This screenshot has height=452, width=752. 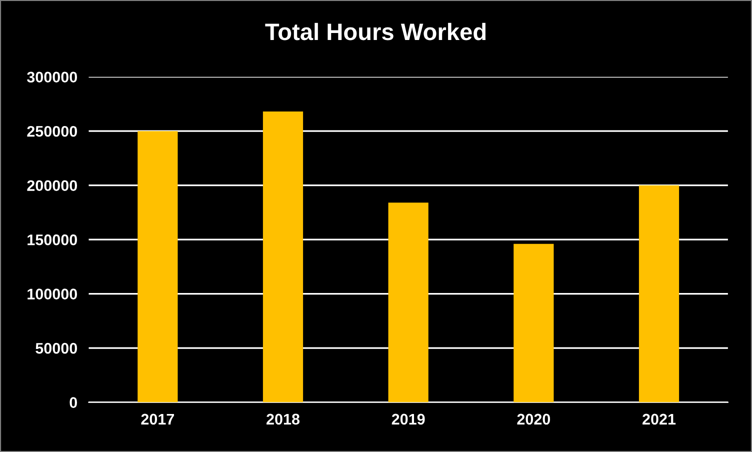 I want to click on chart-title: Total Hours Worked, so click(x=375, y=31).